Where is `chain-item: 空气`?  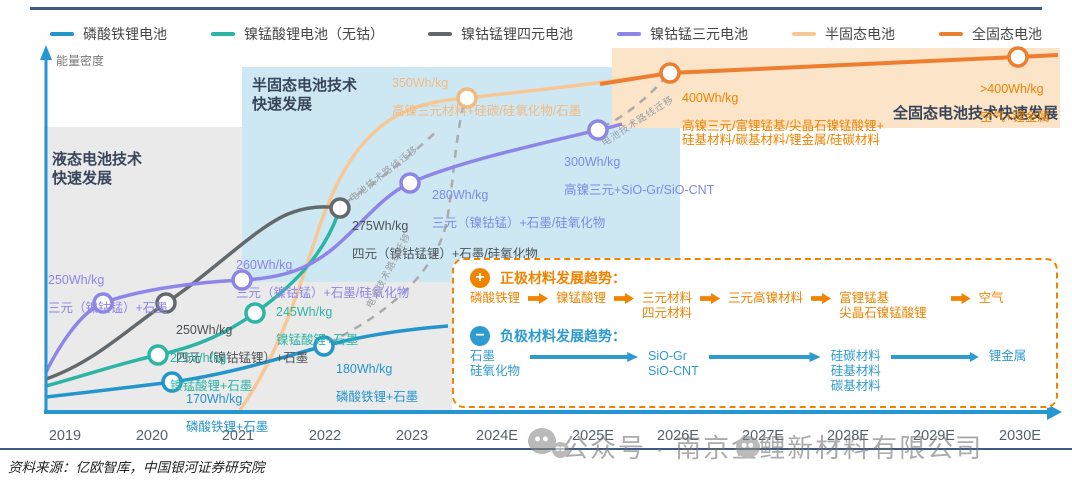 chain-item: 空气 is located at coordinates (991, 298).